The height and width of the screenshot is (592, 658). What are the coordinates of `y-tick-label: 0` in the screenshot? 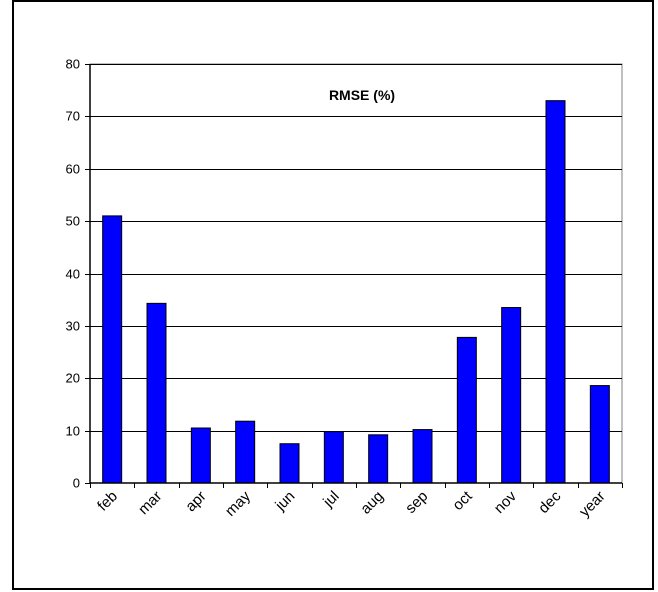 It's located at (76, 483).